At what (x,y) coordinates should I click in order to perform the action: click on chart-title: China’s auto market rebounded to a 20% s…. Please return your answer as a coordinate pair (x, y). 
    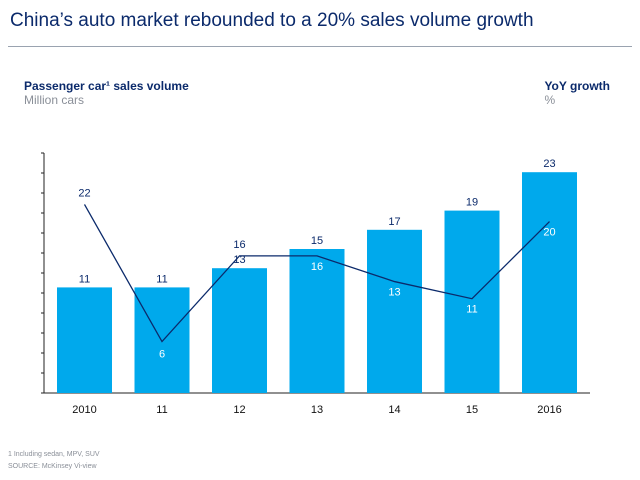
    Looking at the image, I should click on (272, 20).